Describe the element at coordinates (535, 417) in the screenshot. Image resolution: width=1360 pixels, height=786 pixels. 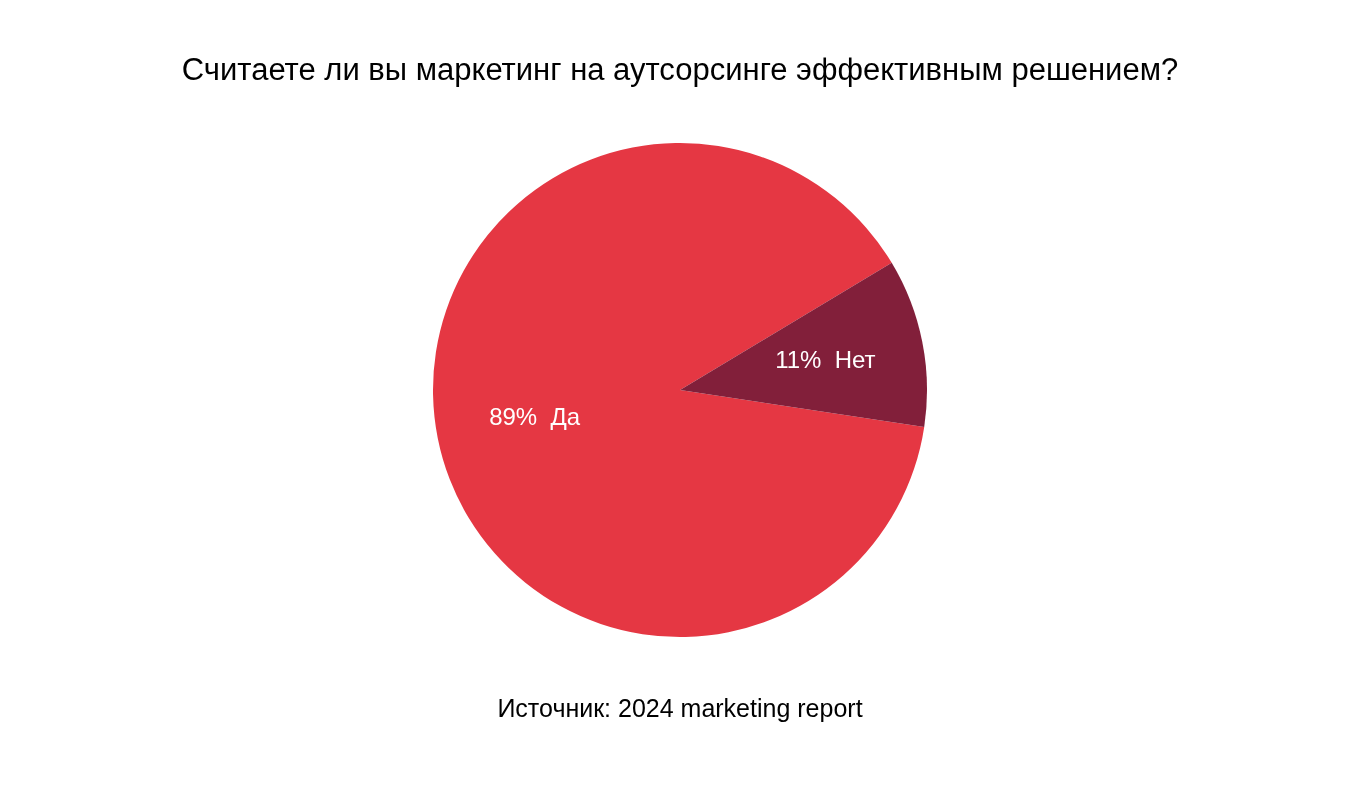
I see `slice-label: 89% Да` at that location.